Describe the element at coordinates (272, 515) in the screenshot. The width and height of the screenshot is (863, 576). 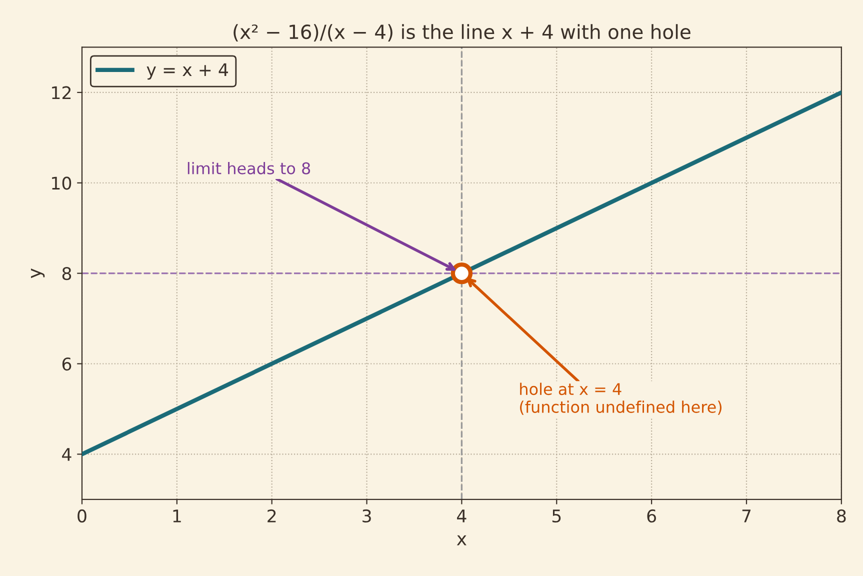
I see `x-tick-label: 2` at that location.